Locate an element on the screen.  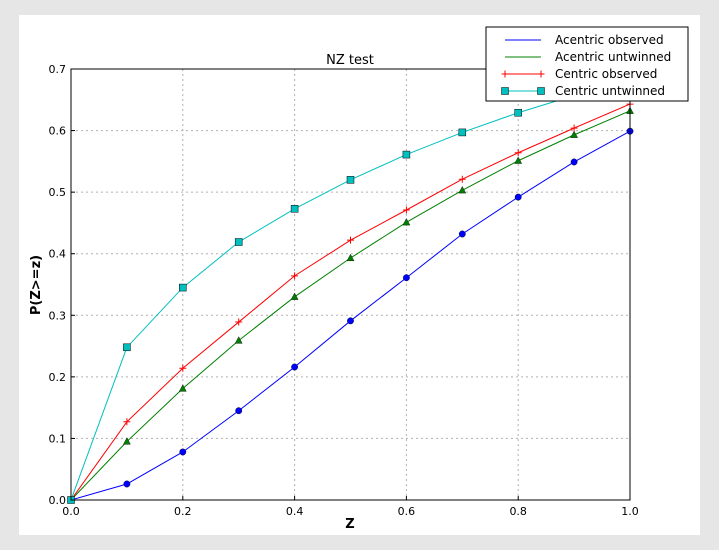
legend-box is located at coordinates (587, 64).